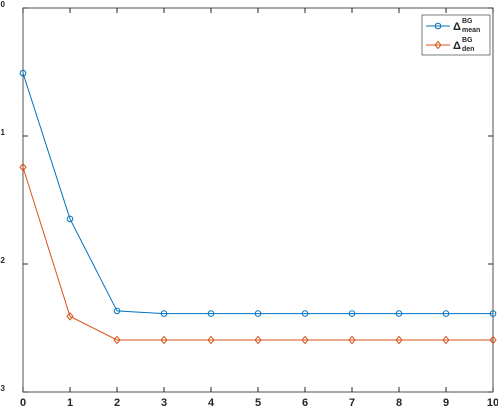 Image resolution: width=498 pixels, height=417 pixels. I want to click on x-tick-label: 10, so click(492, 403).